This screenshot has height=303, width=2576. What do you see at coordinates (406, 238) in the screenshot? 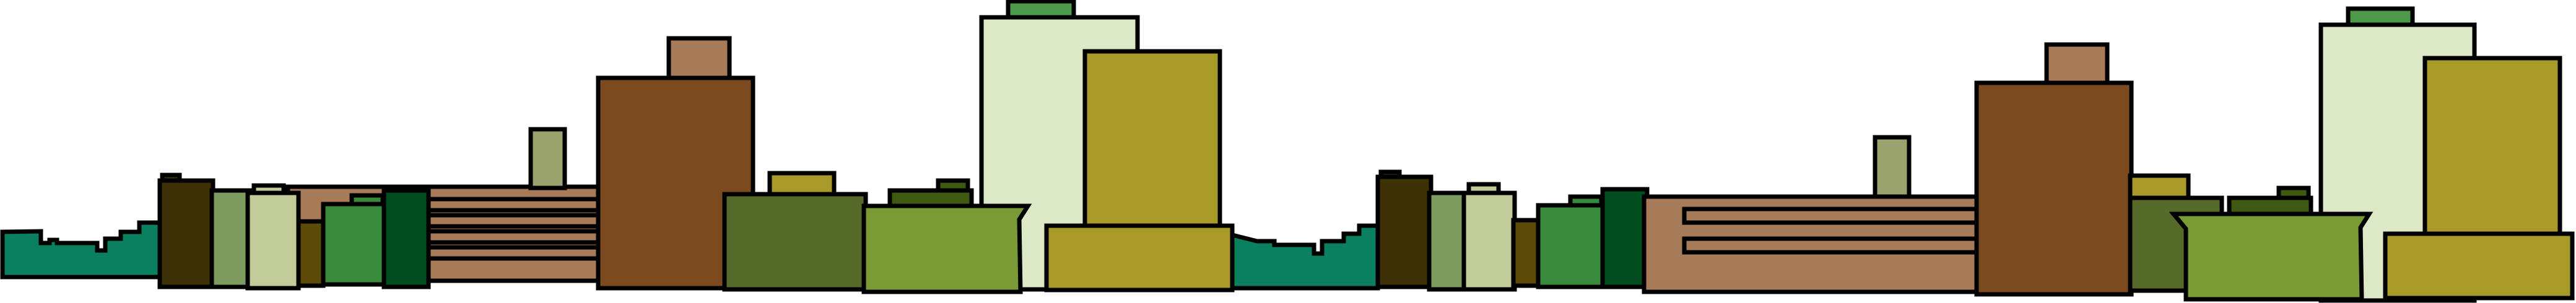
I see `forest-green-tower-left` at bounding box center [406, 238].